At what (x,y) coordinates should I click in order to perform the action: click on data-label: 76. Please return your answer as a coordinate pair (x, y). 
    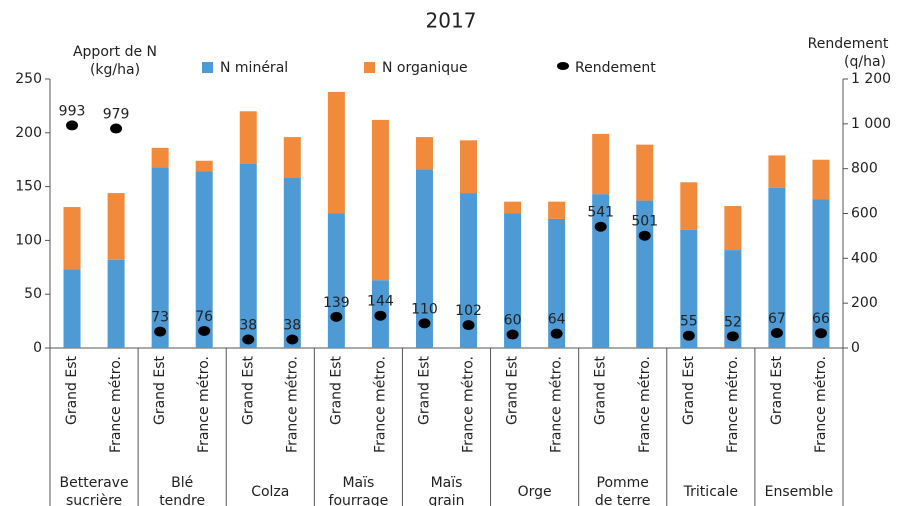
    Looking at the image, I should click on (204, 317).